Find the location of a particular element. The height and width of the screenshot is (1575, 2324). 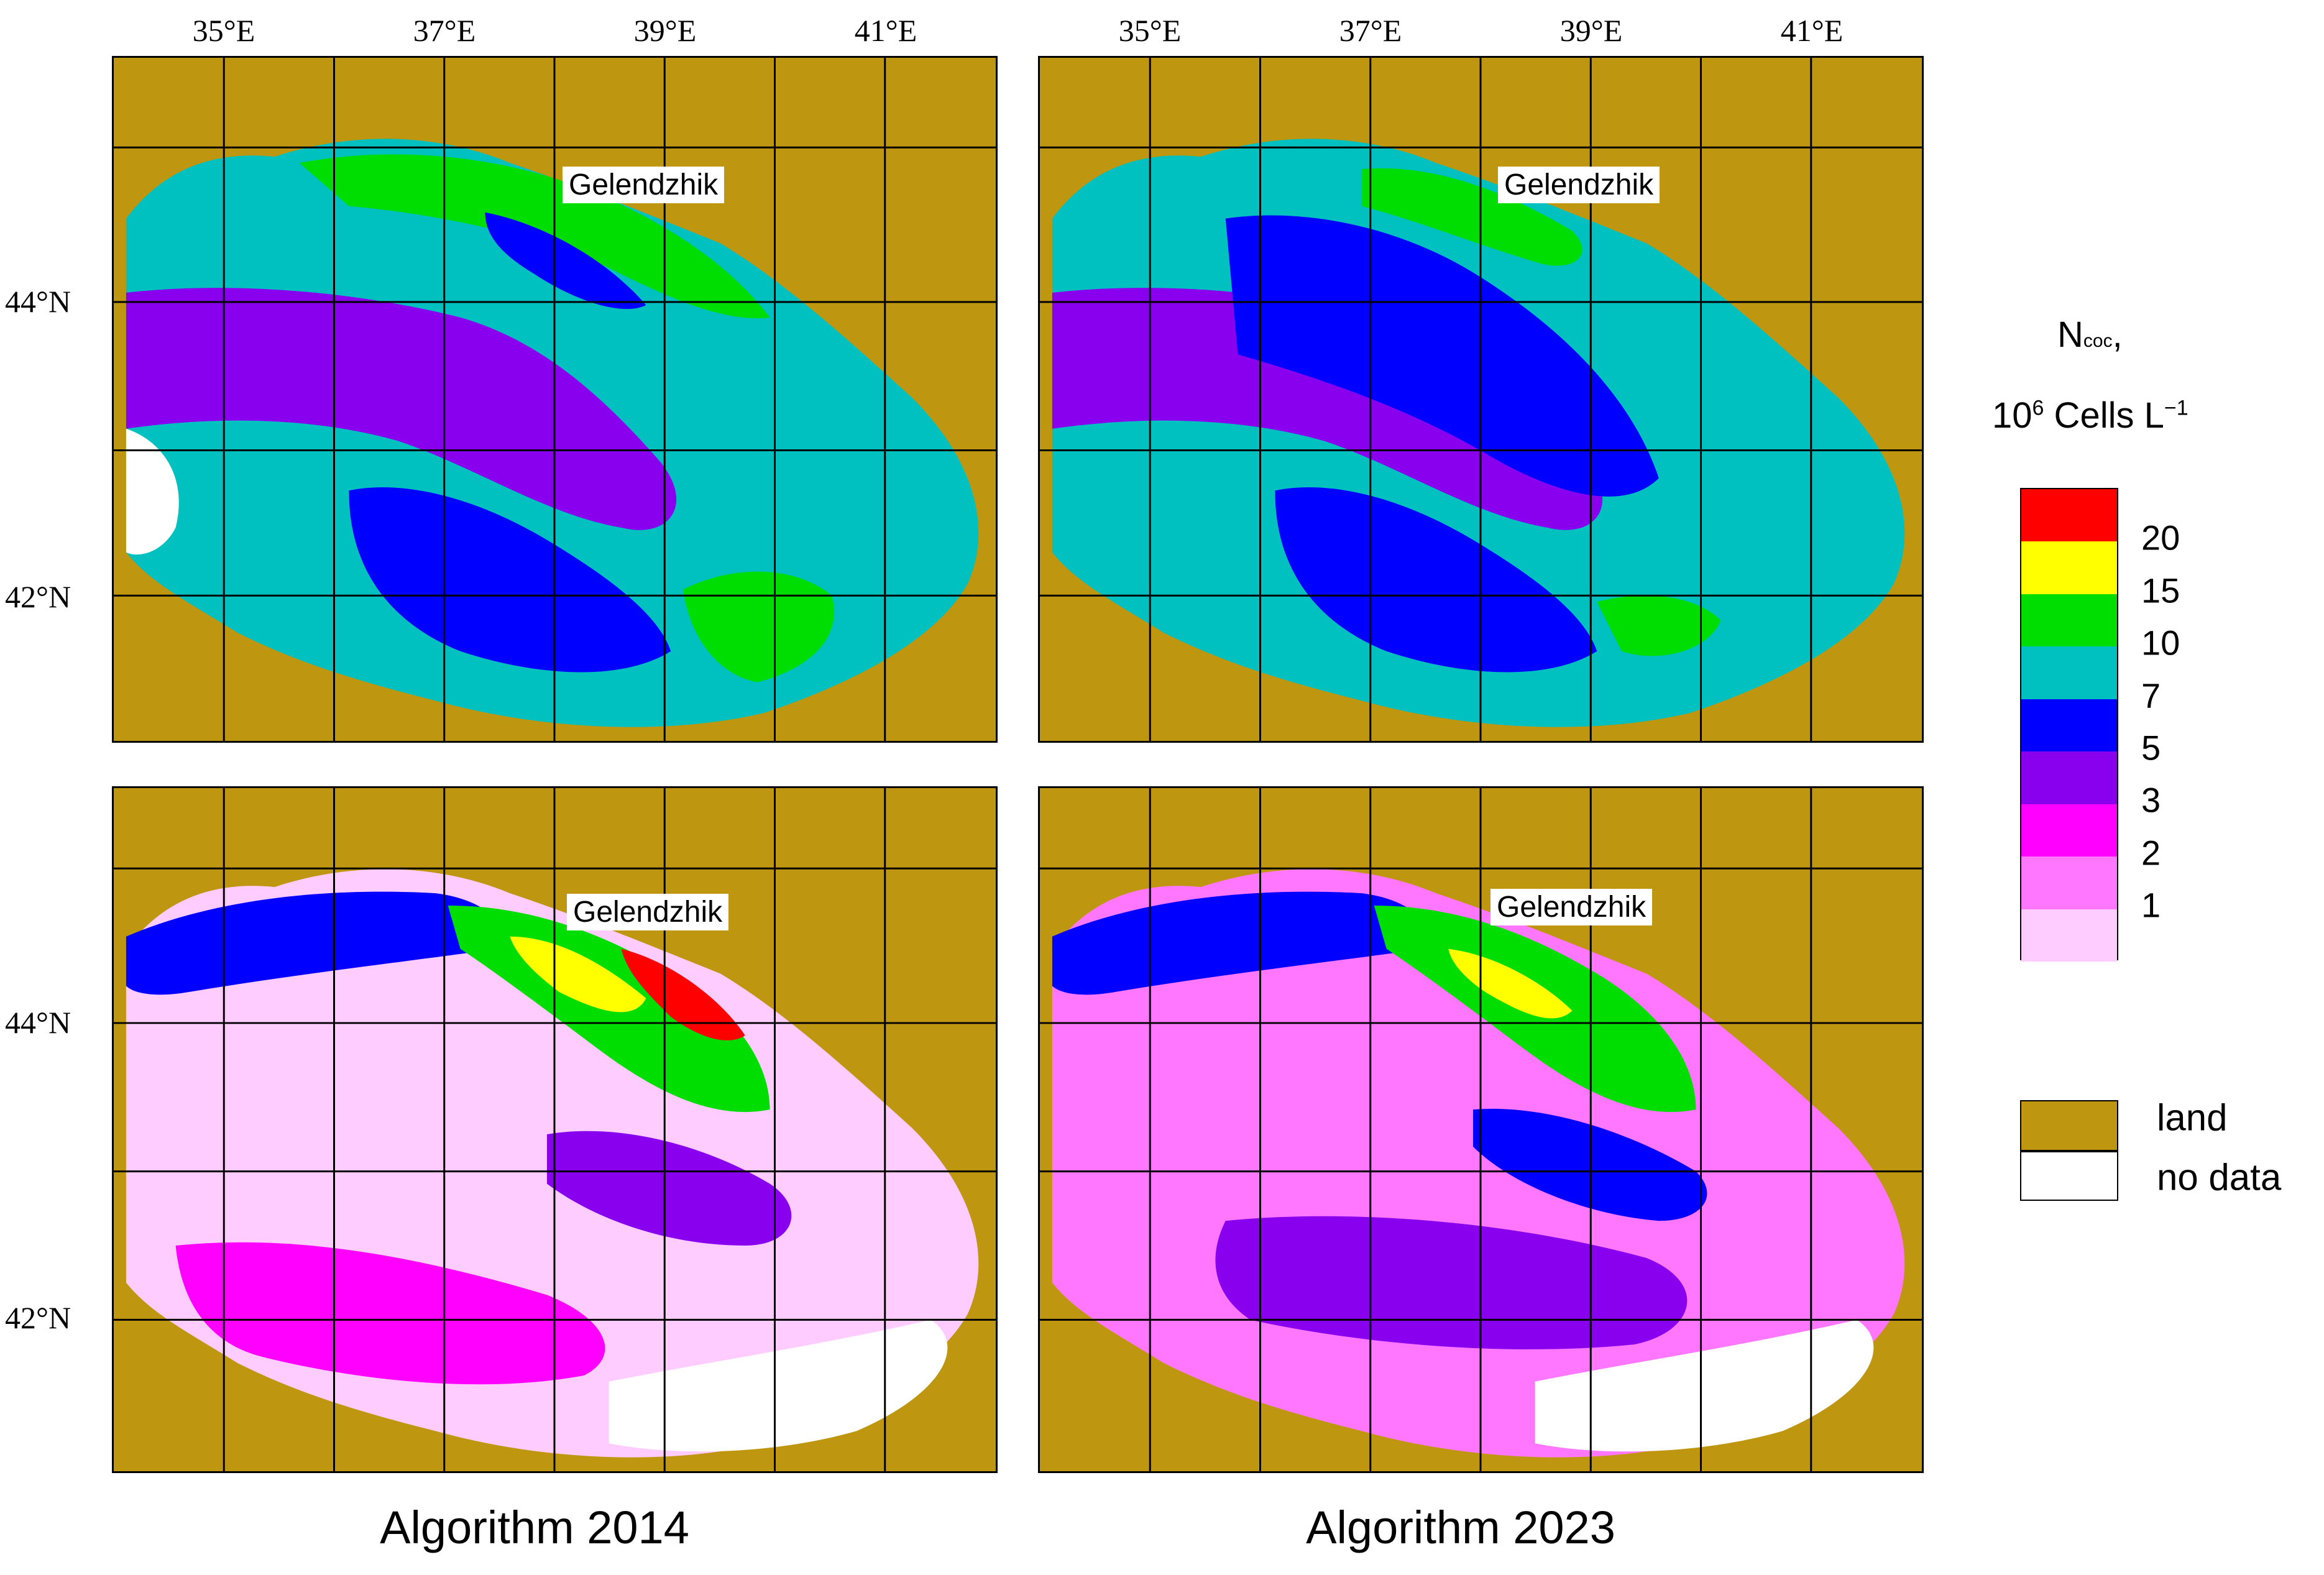

legend-swatch-min is located at coordinates (2069, 935).